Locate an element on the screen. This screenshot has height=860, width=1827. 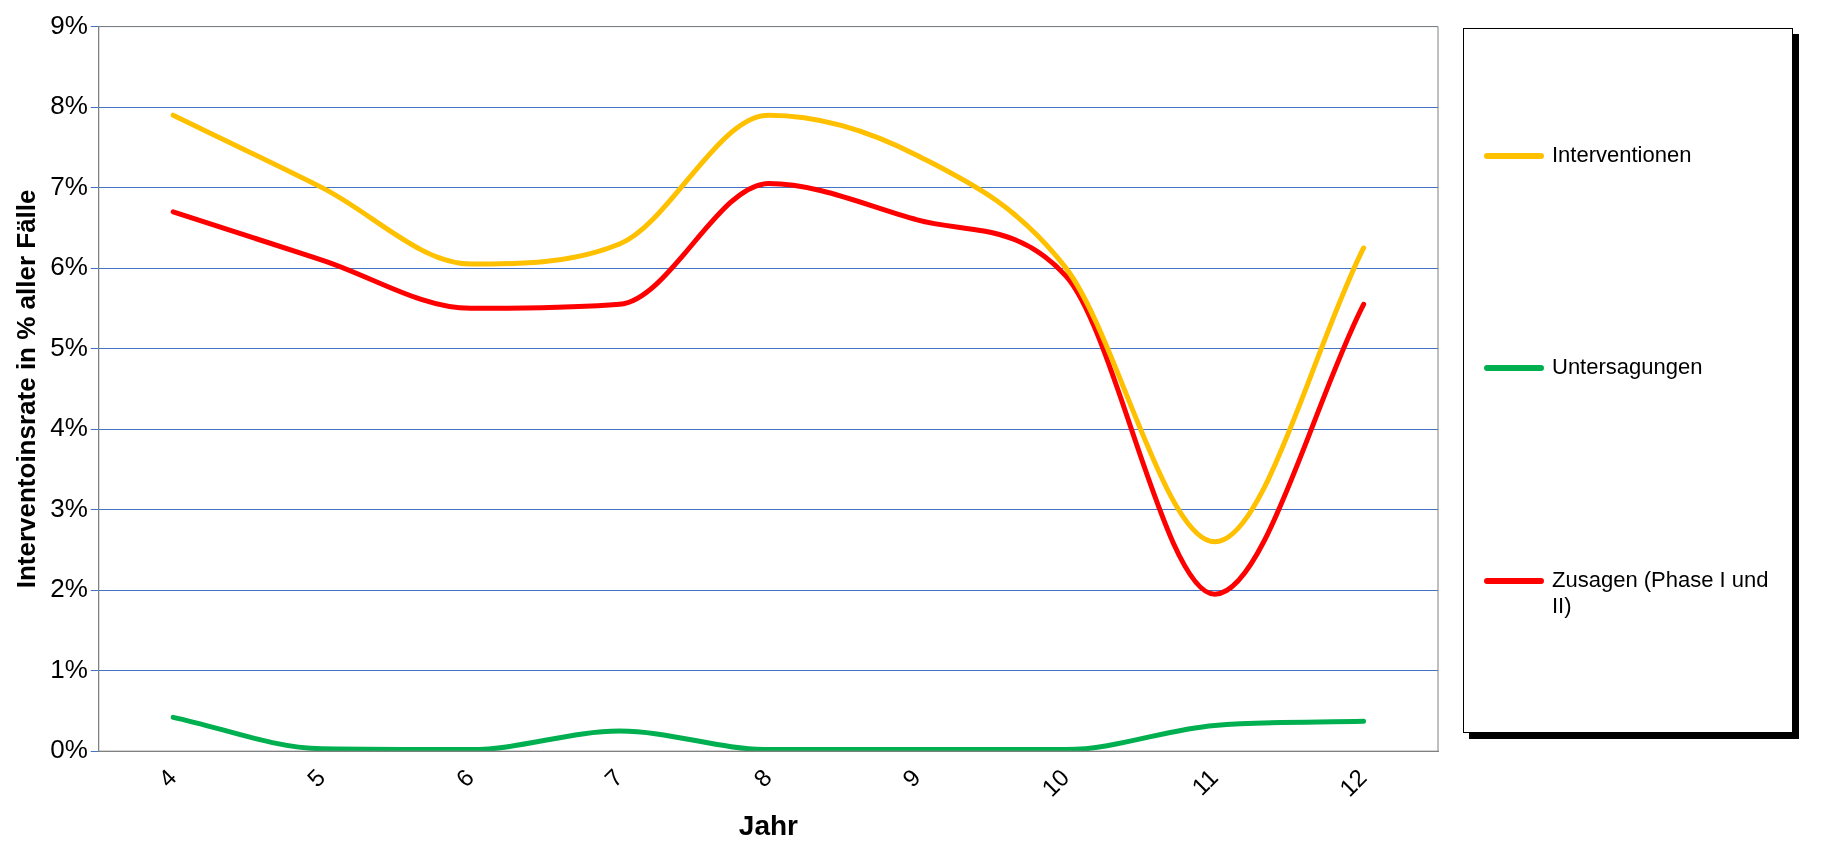
x-tick-label: 4 is located at coordinates (167, 778).